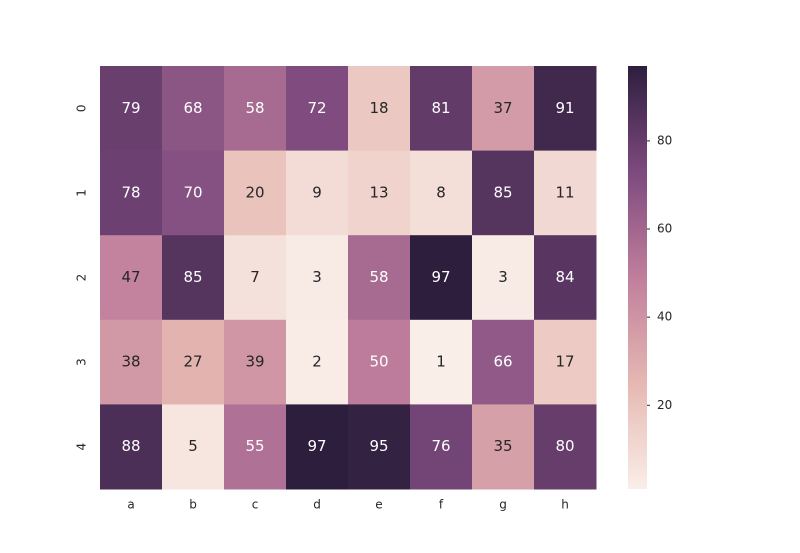 This screenshot has width=800, height=553. Describe the element at coordinates (664, 405) in the screenshot. I see `colorbar-tick-label: 20` at that location.